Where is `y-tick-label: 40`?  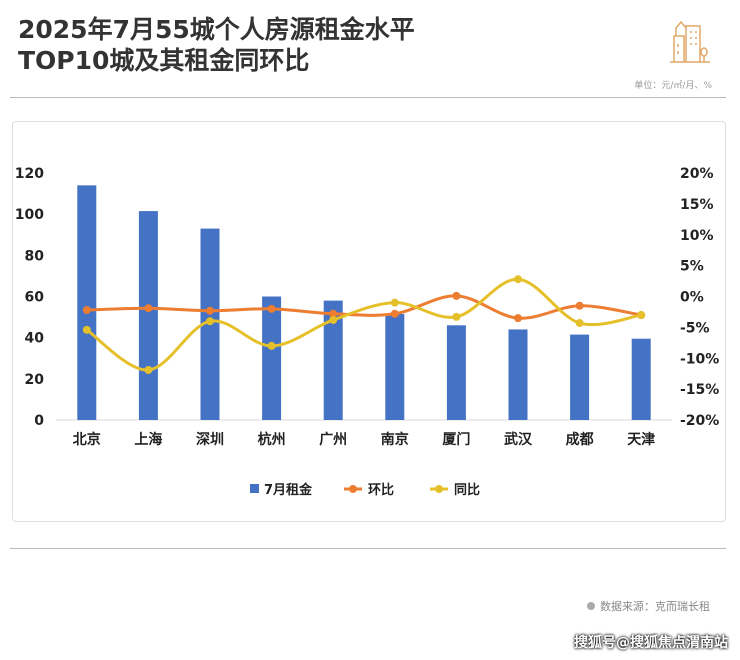 y-tick-label: 40 is located at coordinates (35, 339).